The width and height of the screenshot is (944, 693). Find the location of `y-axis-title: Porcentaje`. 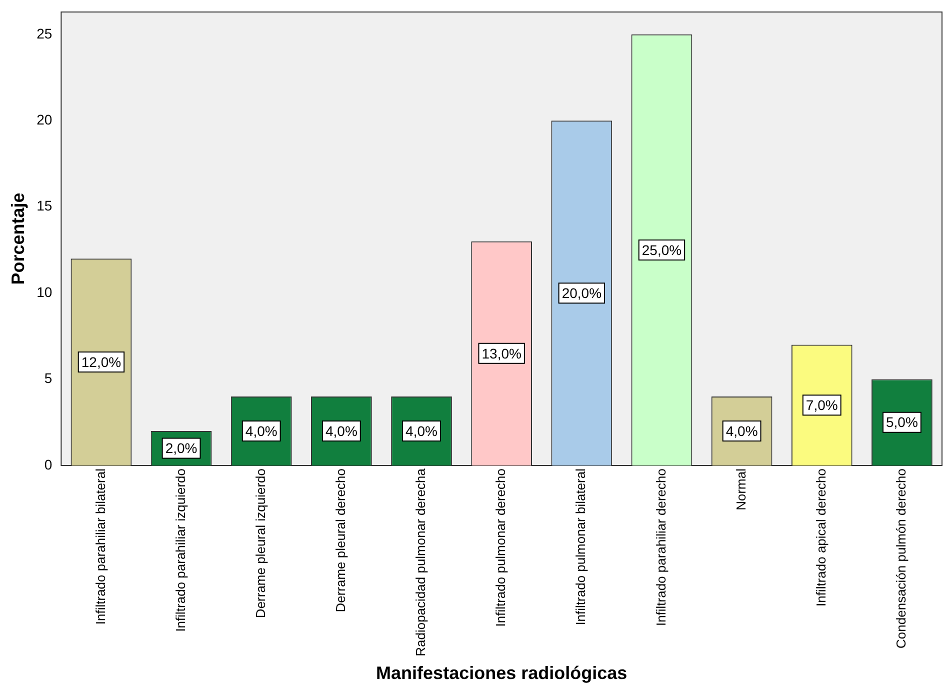

y-axis-title: Porcentaje is located at coordinates (18, 238).